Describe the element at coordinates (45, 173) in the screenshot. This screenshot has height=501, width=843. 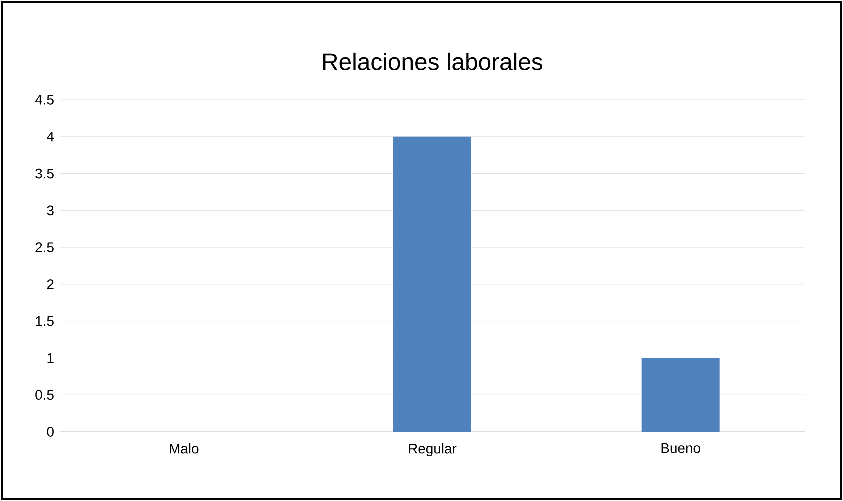
I see `y-tick-label: 3.5` at that location.